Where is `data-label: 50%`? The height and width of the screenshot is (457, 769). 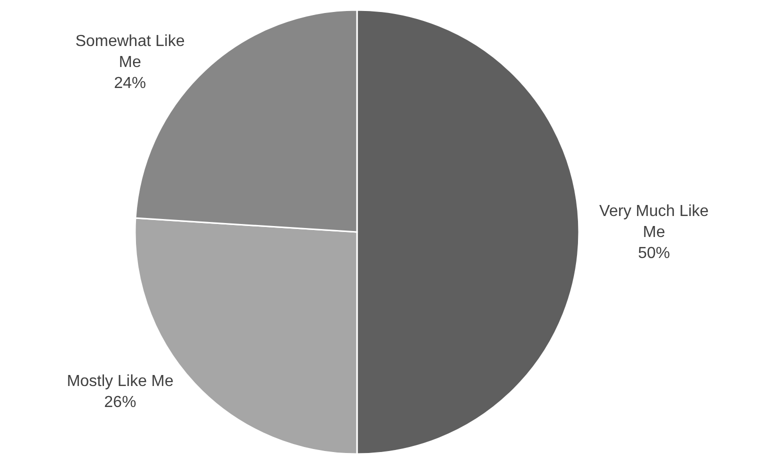 data-label: 50% is located at coordinates (654, 253).